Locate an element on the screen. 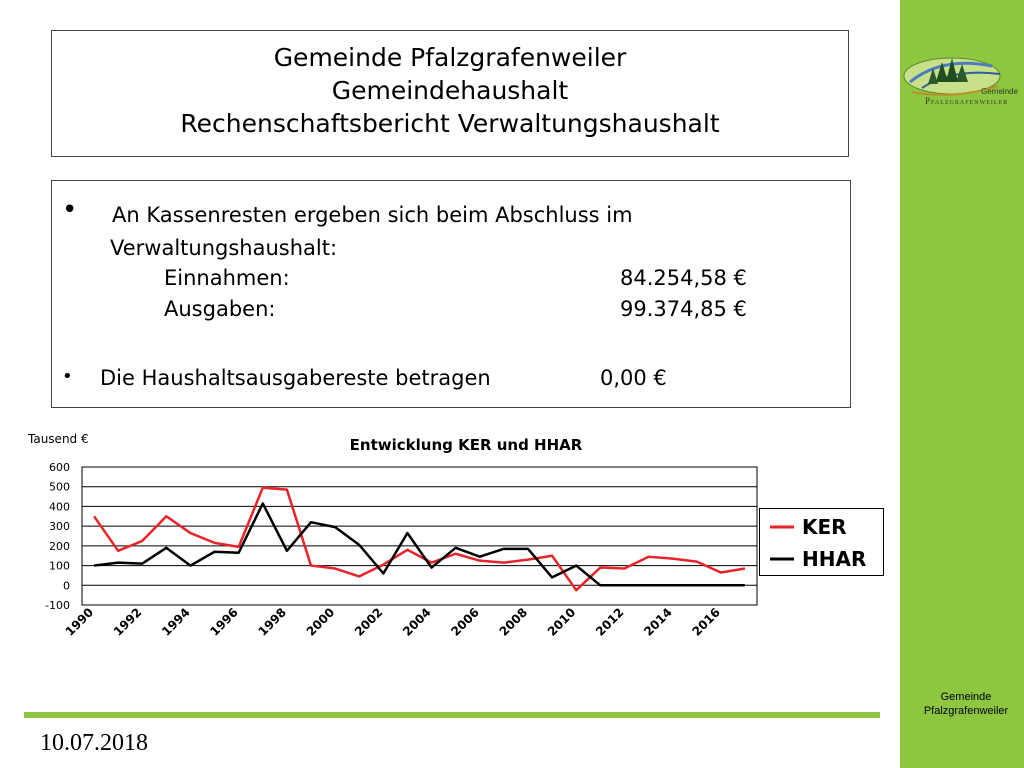 The image size is (1024, 768). slide-date: 10.07.2018 is located at coordinates (94, 743).